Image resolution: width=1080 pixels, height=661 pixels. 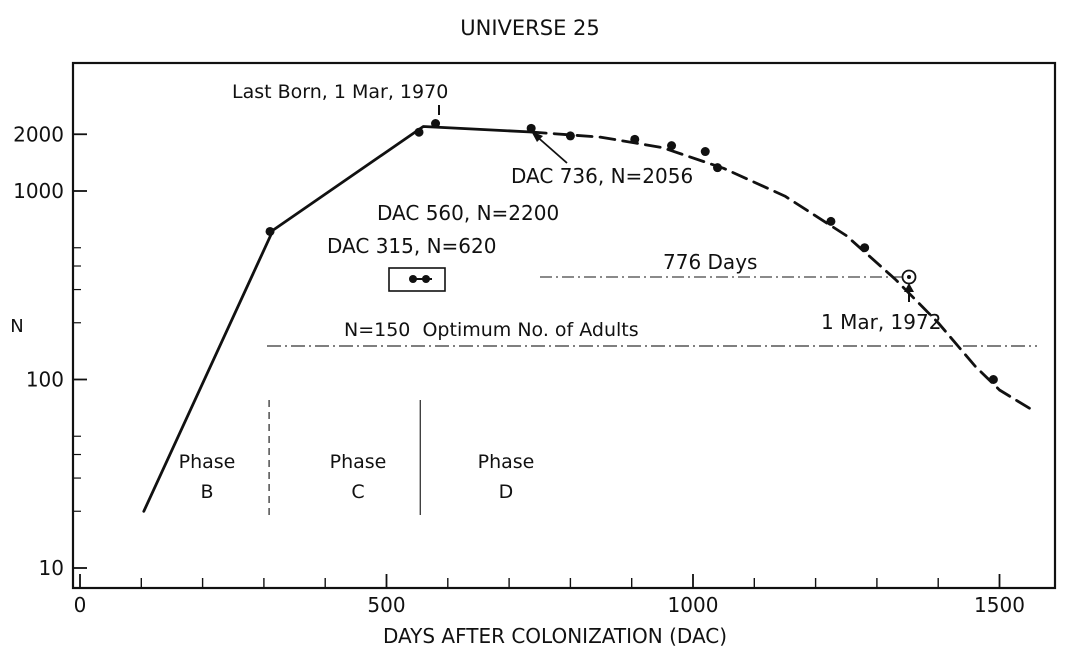 I want to click on annotation-dac-736: DAC 736, N=2056, so click(x=602, y=176).